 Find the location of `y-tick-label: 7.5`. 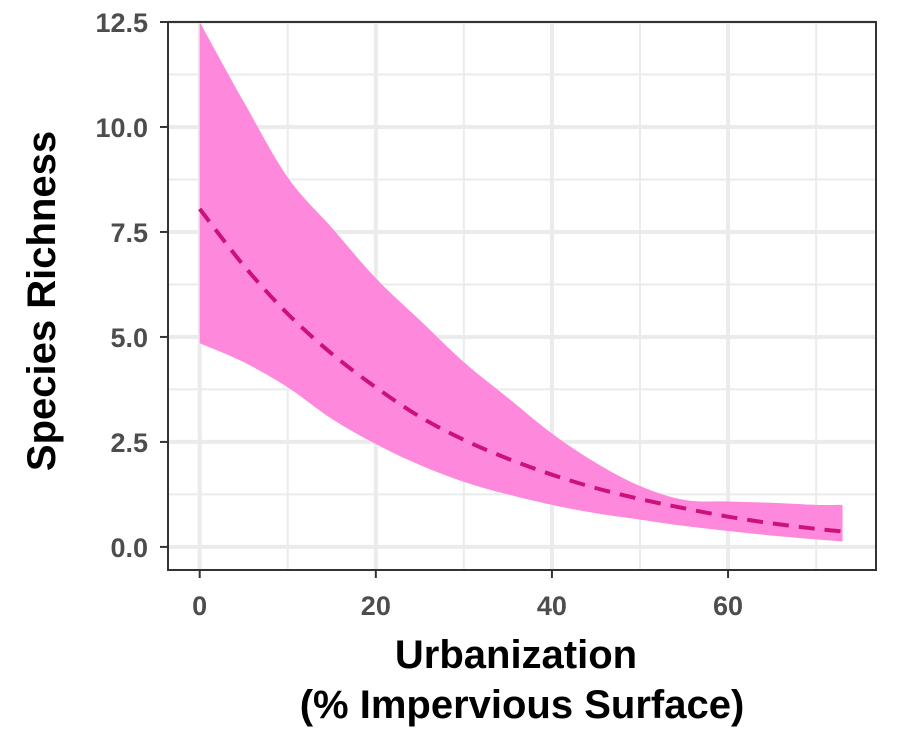

y-tick-label: 7.5 is located at coordinates (129, 233).